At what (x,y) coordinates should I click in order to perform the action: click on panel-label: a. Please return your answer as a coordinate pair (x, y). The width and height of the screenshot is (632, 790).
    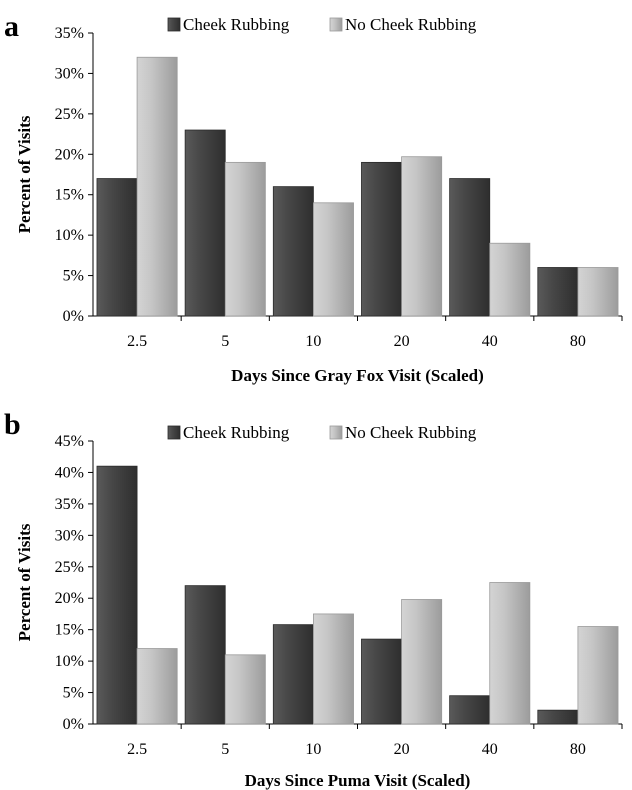
    Looking at the image, I should click on (11, 26).